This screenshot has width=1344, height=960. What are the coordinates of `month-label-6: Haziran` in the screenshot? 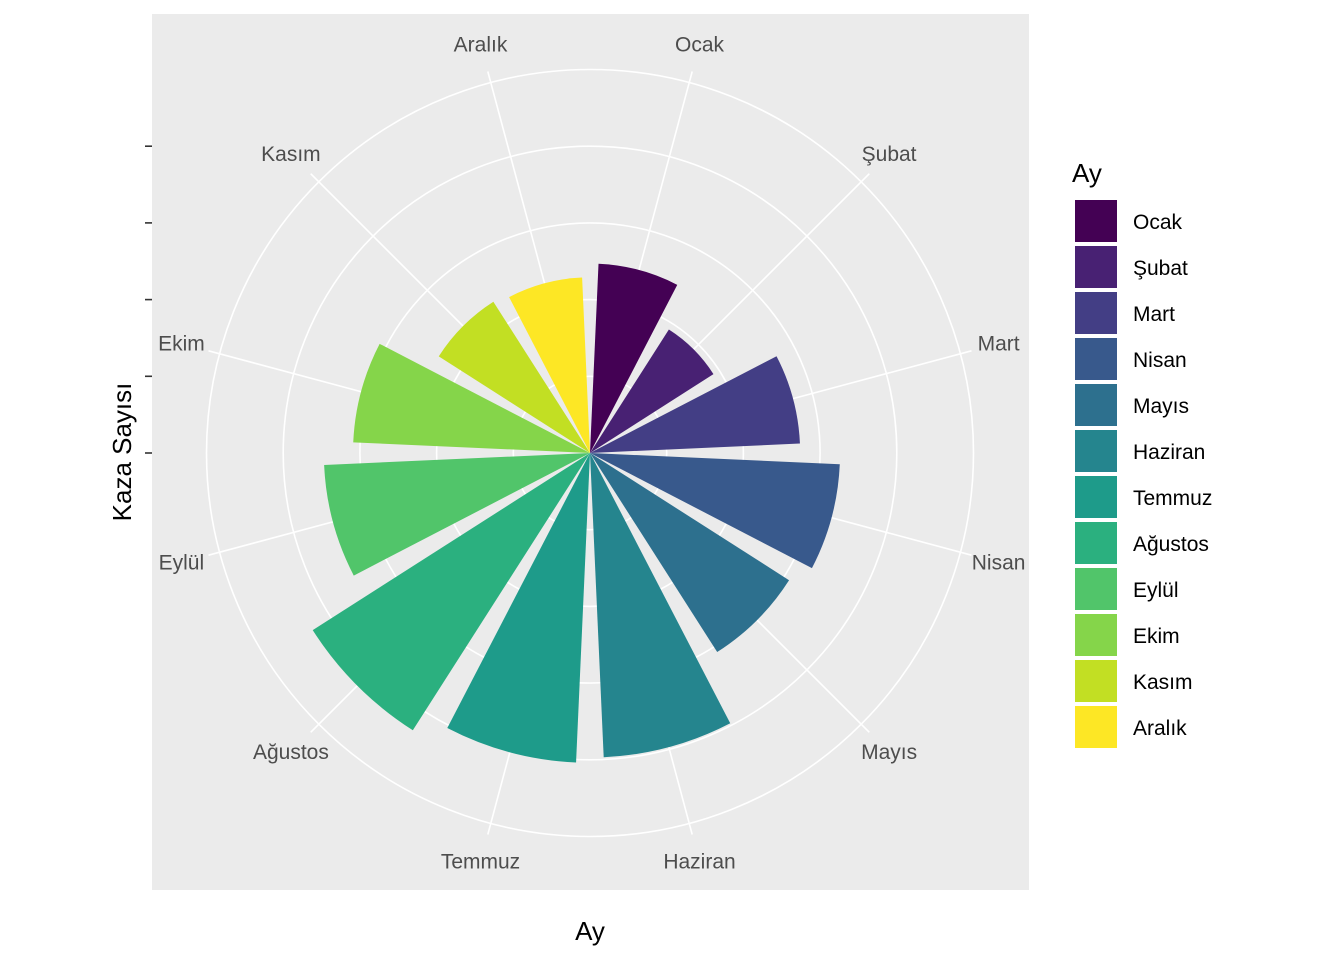 It's located at (699, 862).